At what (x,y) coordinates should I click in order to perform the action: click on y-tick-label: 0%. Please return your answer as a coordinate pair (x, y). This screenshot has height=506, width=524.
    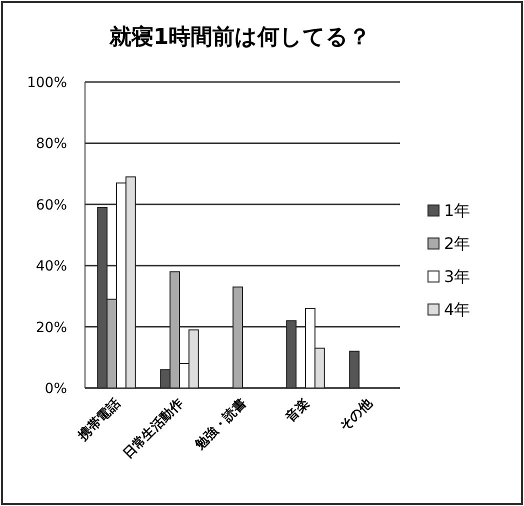
    Looking at the image, I should click on (55, 389).